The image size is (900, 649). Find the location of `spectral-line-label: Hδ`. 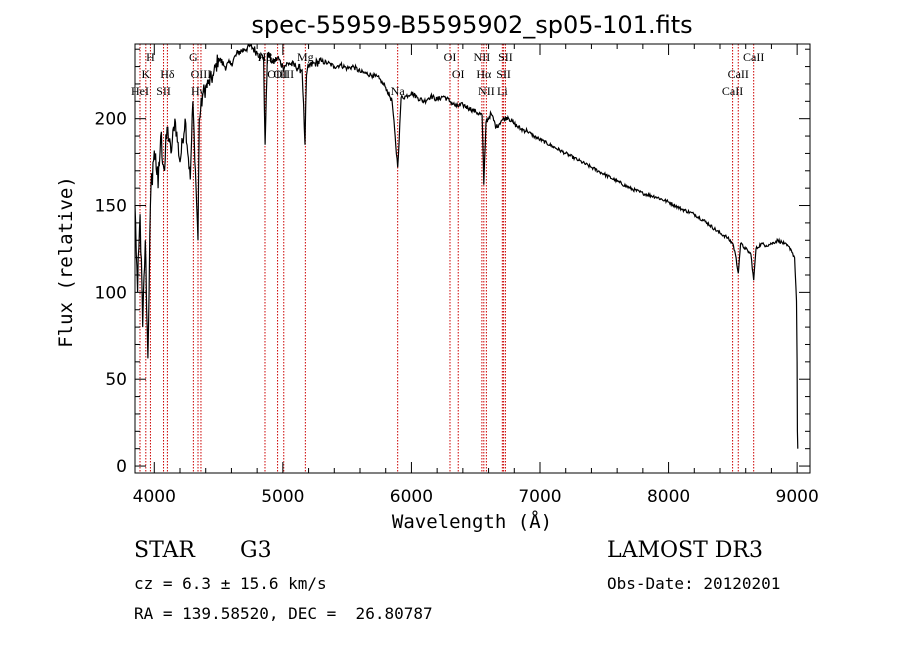

spectral-line-label: Hδ is located at coordinates (167, 74).